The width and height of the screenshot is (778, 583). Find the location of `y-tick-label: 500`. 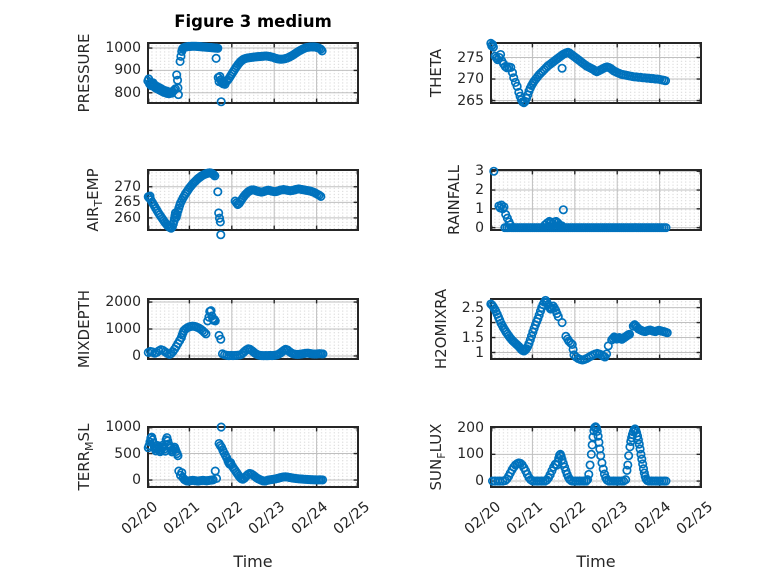

y-tick-label: 500 is located at coordinates (127, 453).